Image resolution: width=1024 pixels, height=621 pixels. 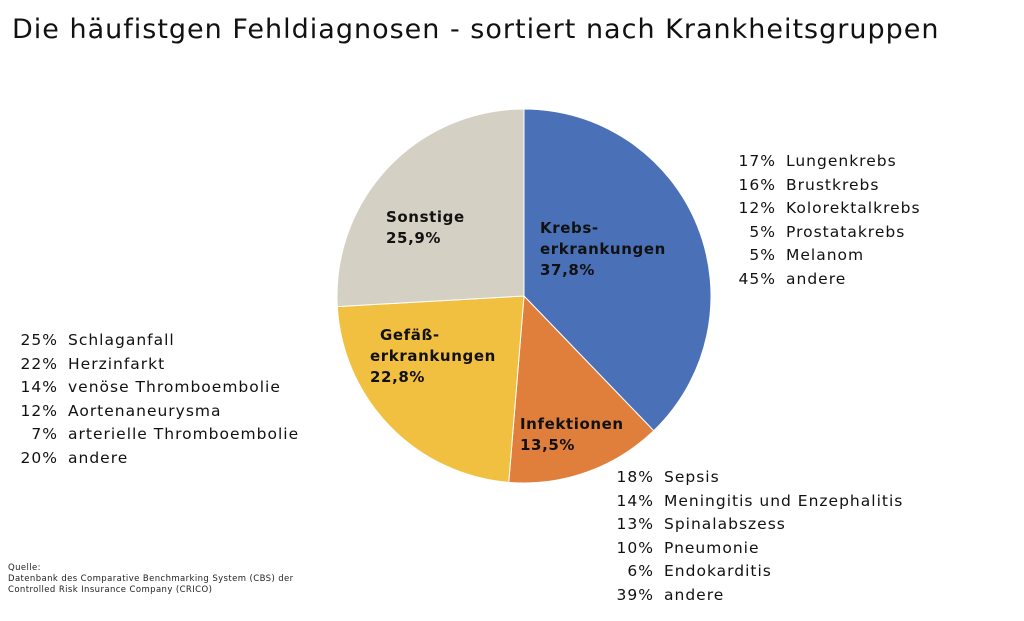 I want to click on breakdown-label: venöse Thromboembolie, so click(x=174, y=387).